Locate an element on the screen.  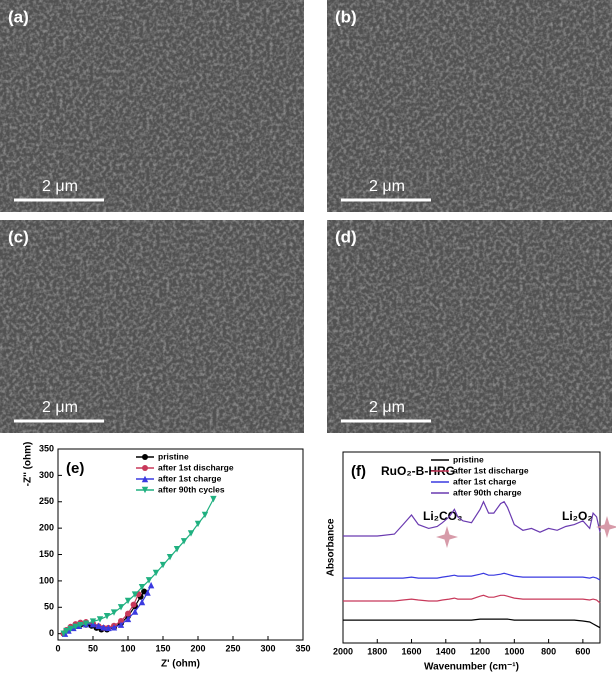
x-tick-label: 250 is located at coordinates (232, 648).